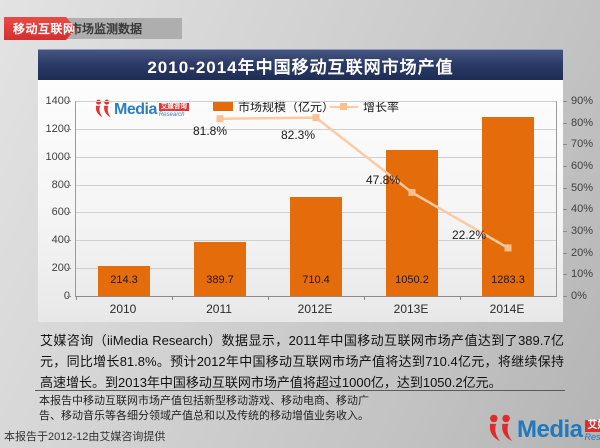 Image resolution: width=600 pixels, height=448 pixels. I want to click on category-label-2010: 2010, so click(123, 309).